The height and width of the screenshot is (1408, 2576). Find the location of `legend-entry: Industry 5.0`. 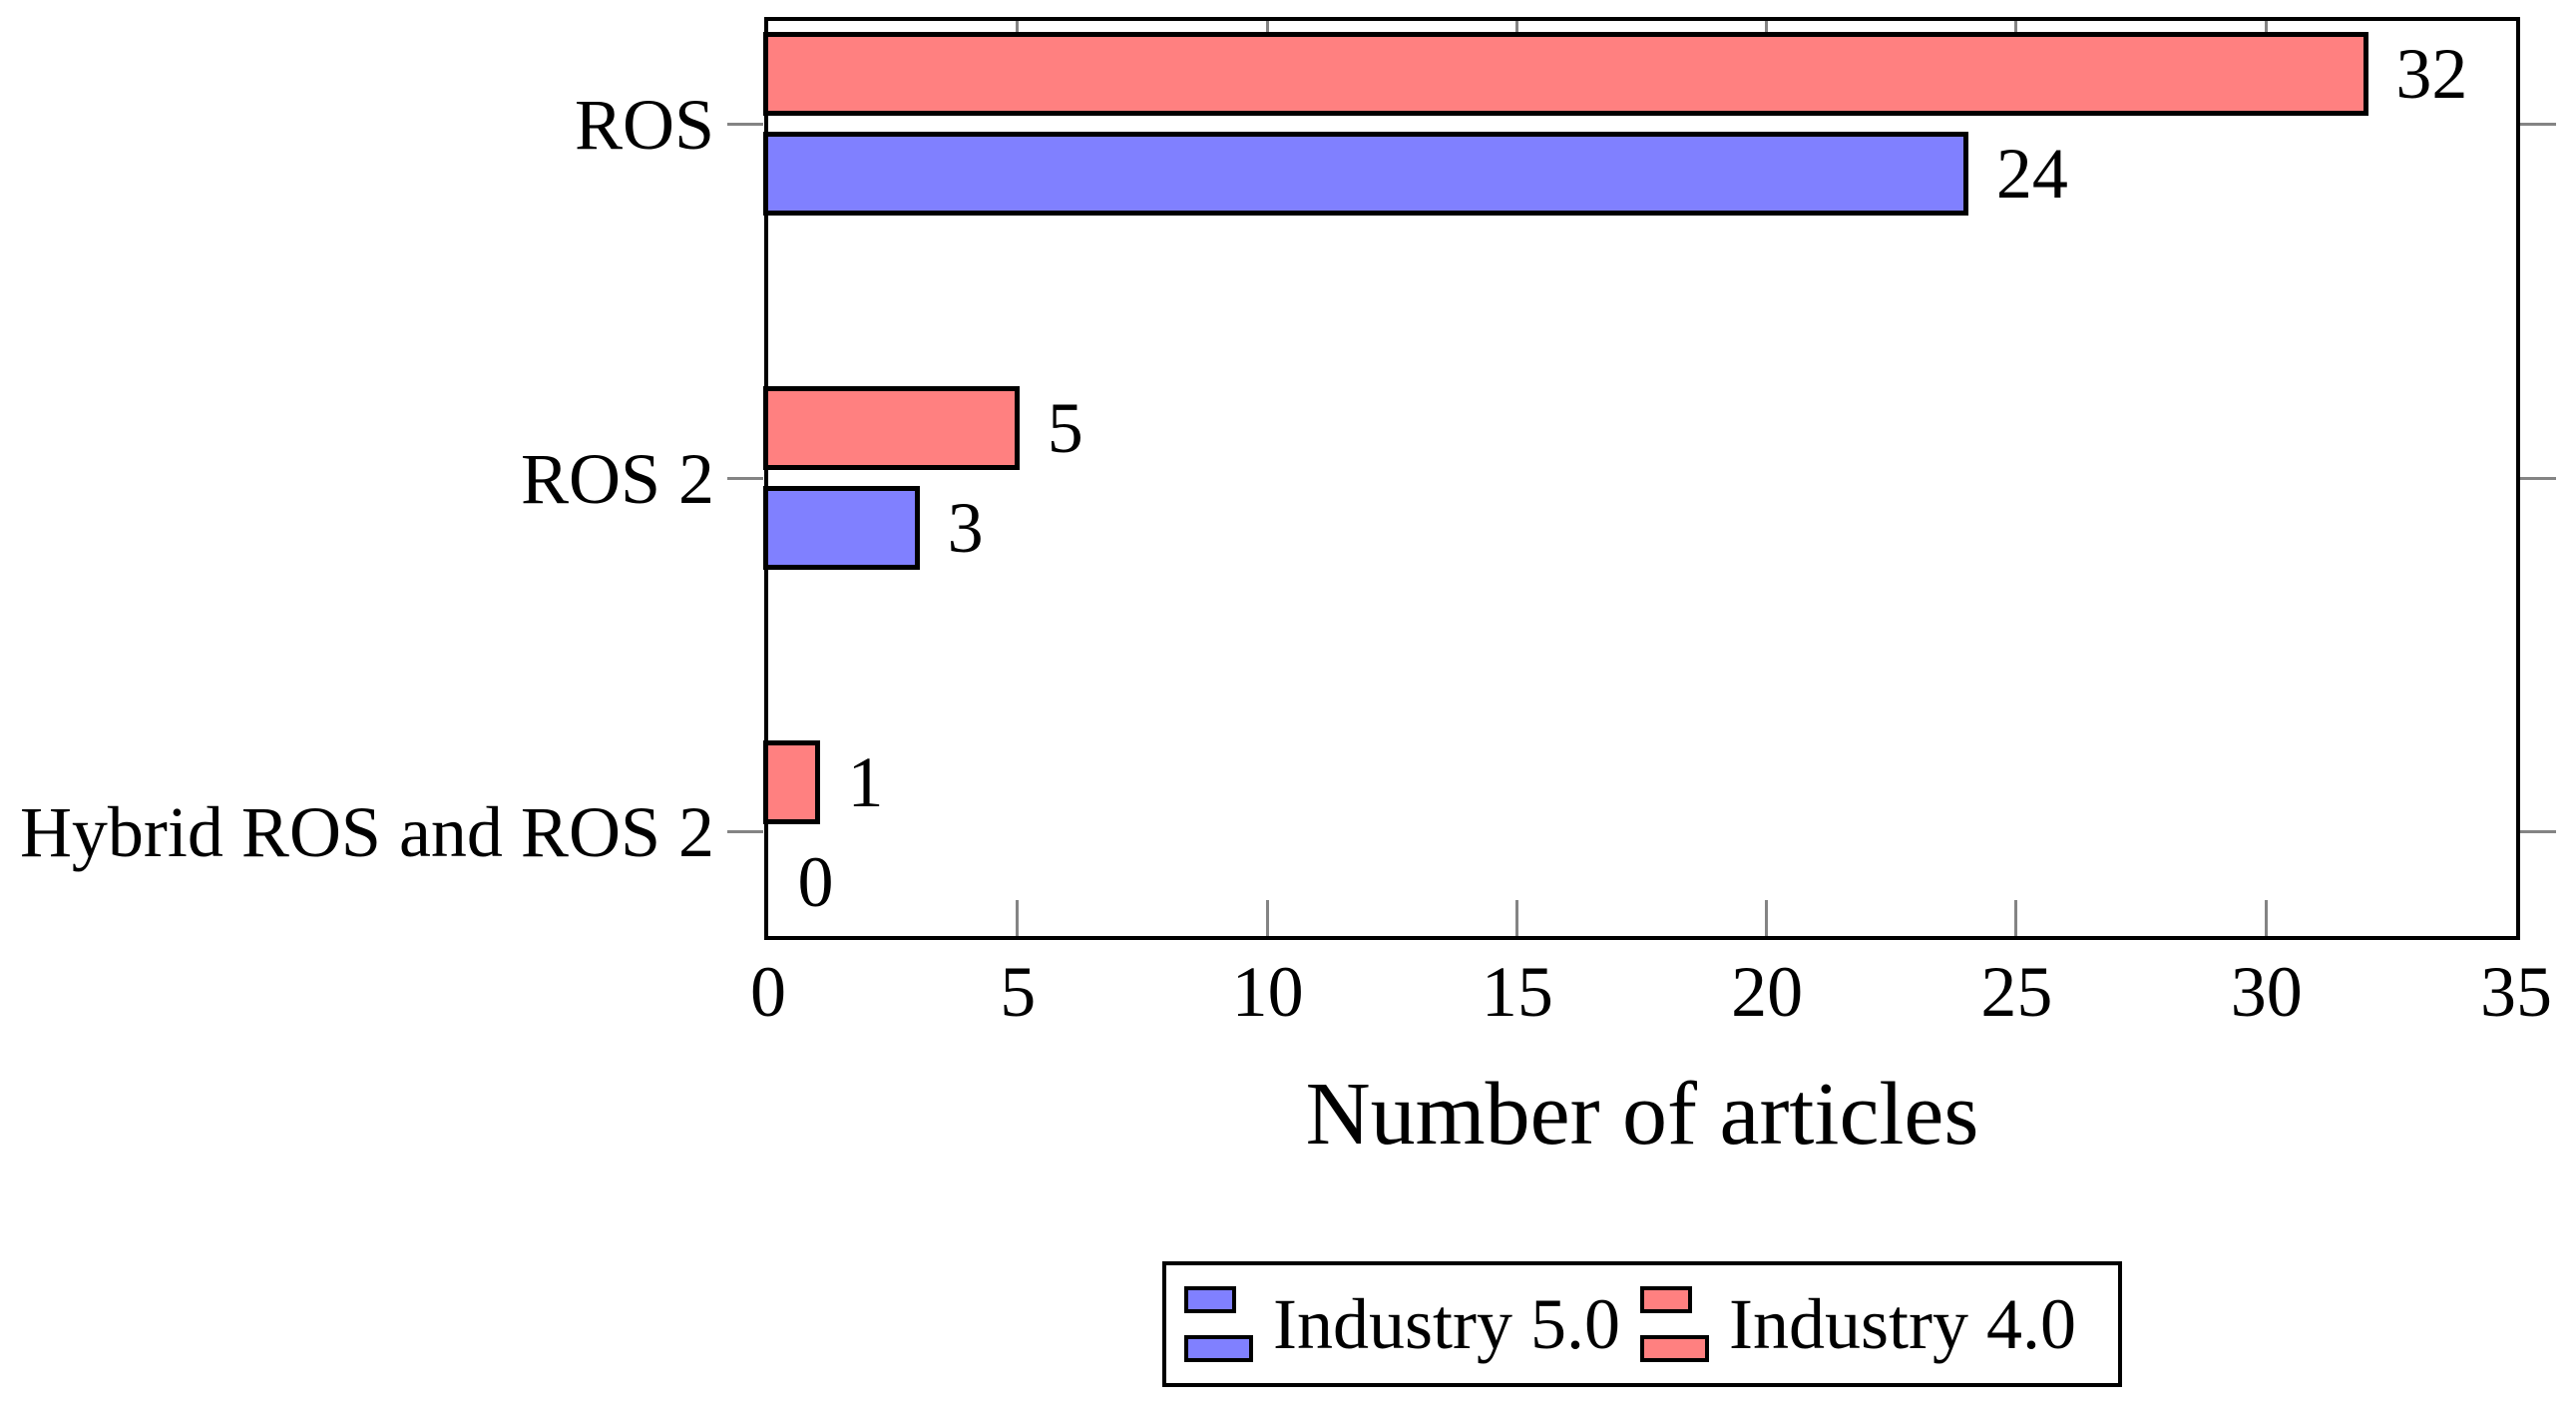

legend-entry: Industry 5.0 is located at coordinates (1402, 1324).